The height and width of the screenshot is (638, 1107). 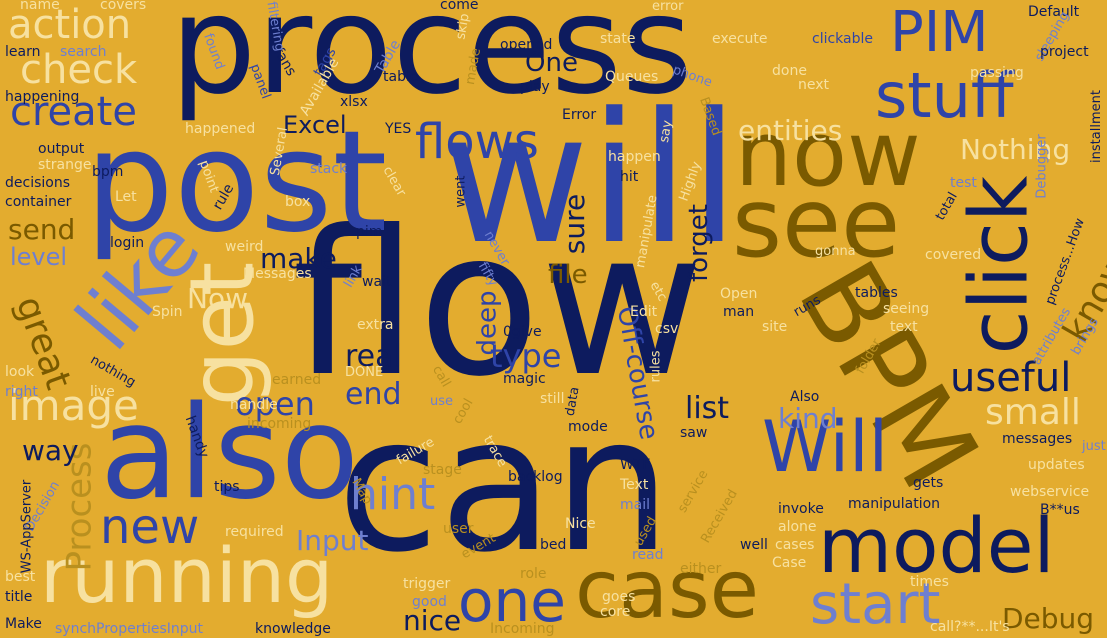 I want to click on word-next: next, so click(x=814, y=85).